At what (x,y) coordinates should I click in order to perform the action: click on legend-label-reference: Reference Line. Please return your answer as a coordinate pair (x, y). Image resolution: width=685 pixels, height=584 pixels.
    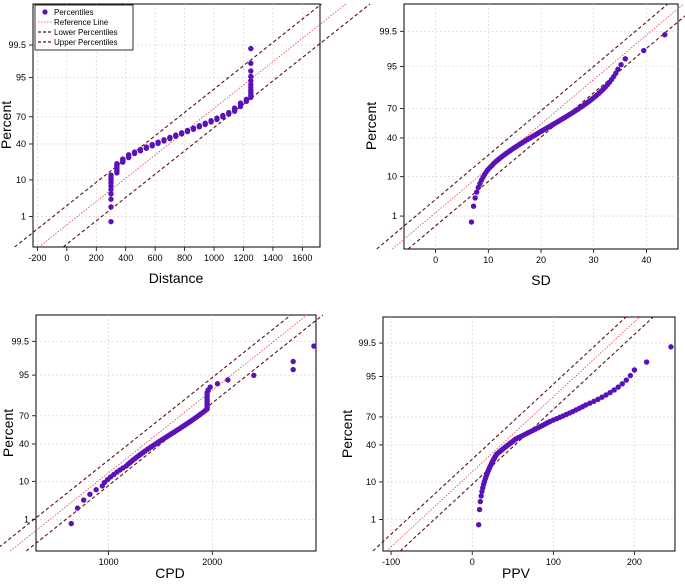
    Looking at the image, I should click on (81, 22).